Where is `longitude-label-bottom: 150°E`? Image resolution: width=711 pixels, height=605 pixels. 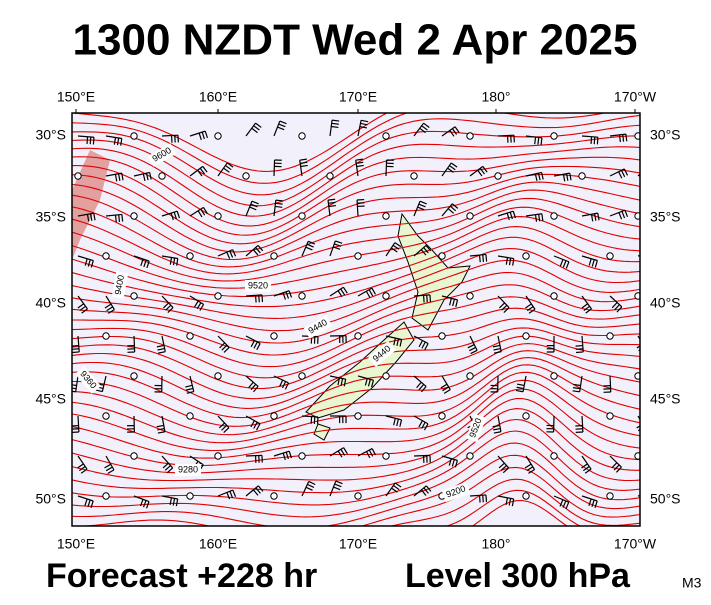 longitude-label-bottom: 150°E is located at coordinates (76, 544).